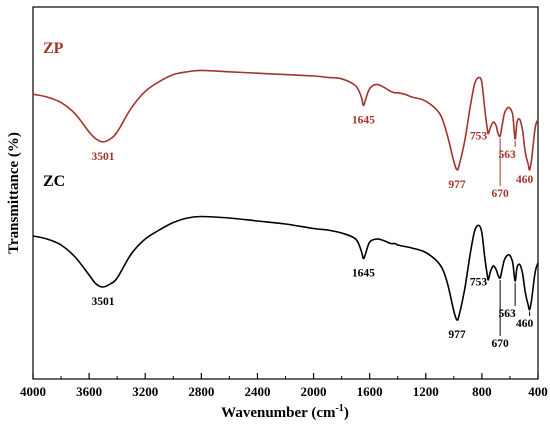 Image resolution: width=550 pixels, height=426 pixels. I want to click on x-tick-label-2800: 2800, so click(201, 391).